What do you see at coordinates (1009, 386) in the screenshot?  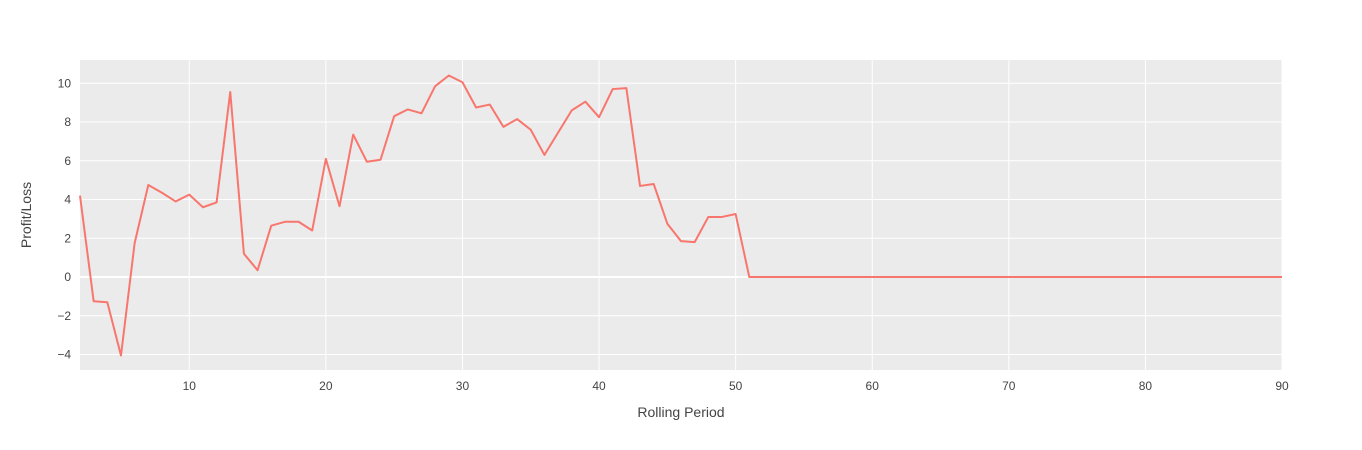 I see `x-tick-label: 70` at bounding box center [1009, 386].